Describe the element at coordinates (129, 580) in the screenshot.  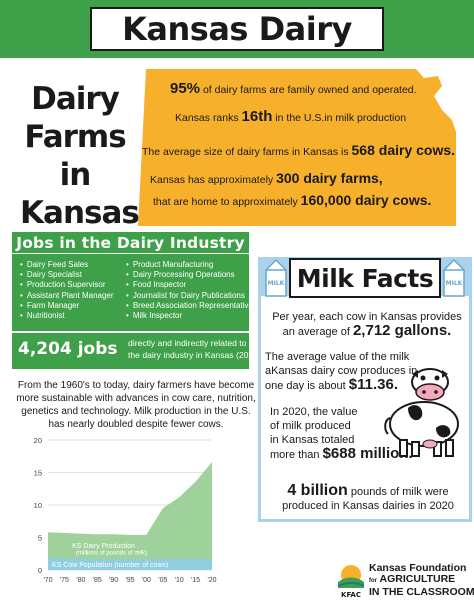
I see `x-tick-label: '95` at that location.